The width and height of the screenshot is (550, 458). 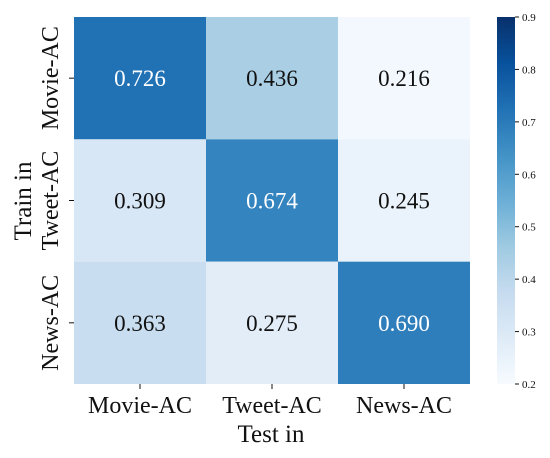 I want to click on cell-value-tweet-ac-tweet-ac: 0.674, so click(x=272, y=201).